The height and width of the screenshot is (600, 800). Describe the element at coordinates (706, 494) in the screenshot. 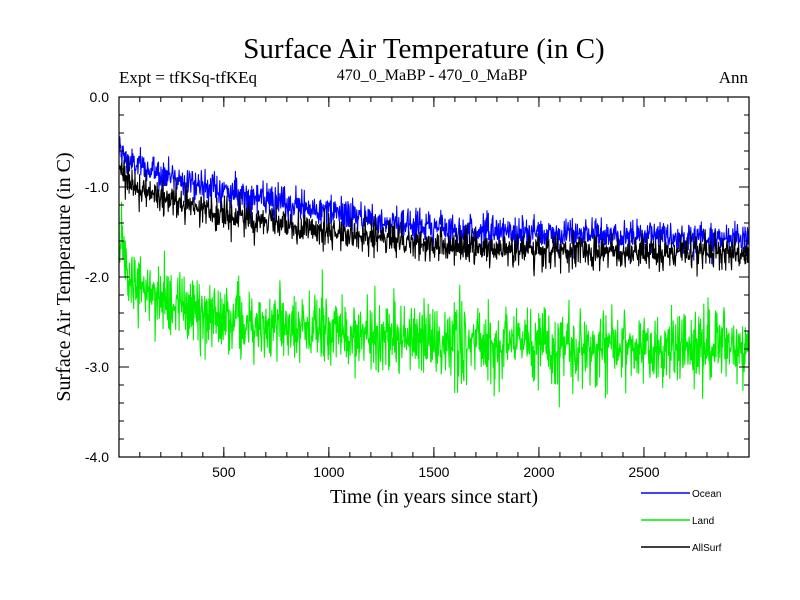

I see `legend-label-ocean: Ocean` at that location.